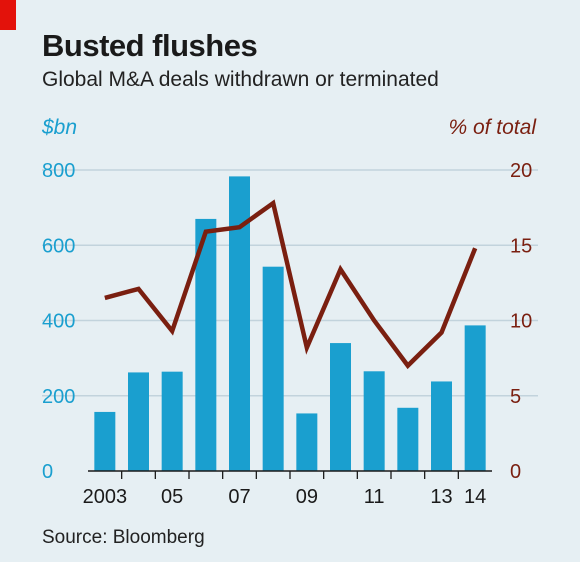  I want to click on left-axis-unit: $bn, so click(59, 127).